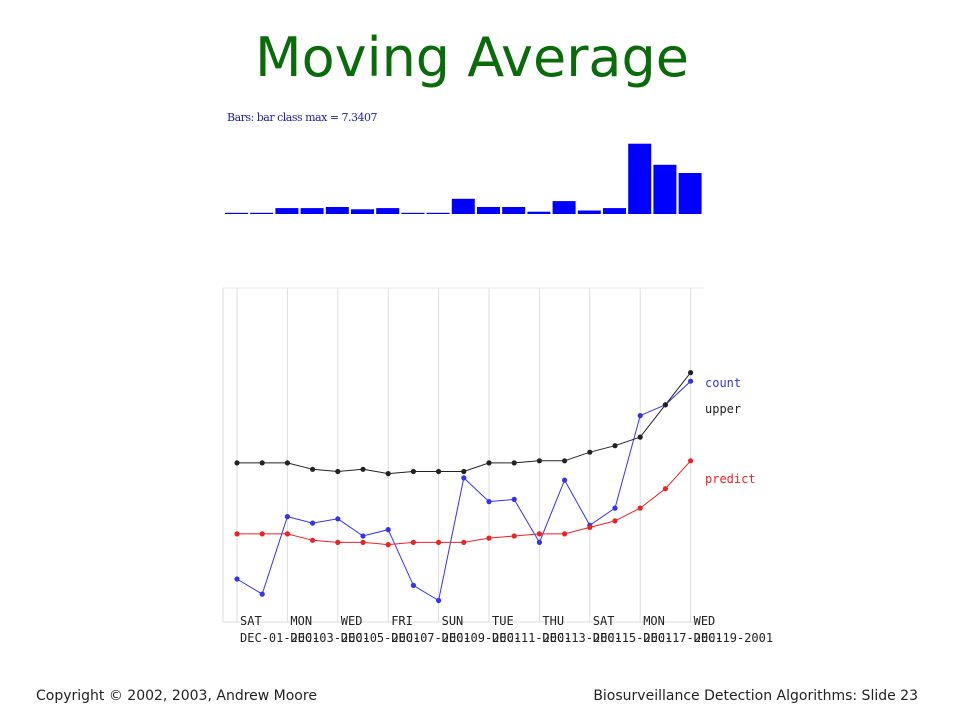 This screenshot has width=960, height=720. What do you see at coordinates (730, 479) in the screenshot?
I see `legend-predict: predict` at bounding box center [730, 479].